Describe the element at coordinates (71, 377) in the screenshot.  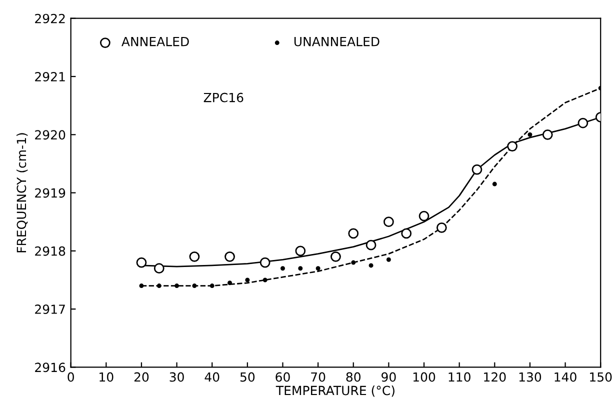
I see `x-tick-label: 0` at that location.